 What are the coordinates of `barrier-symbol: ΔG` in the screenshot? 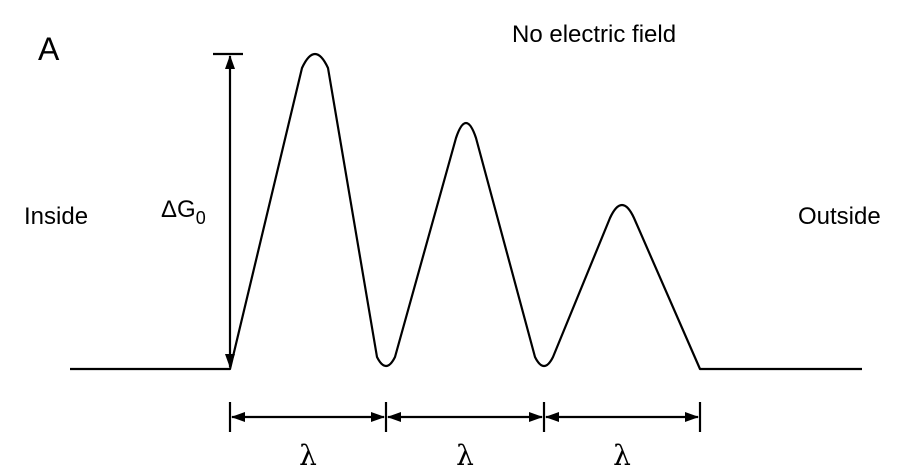 It's located at (178, 209).